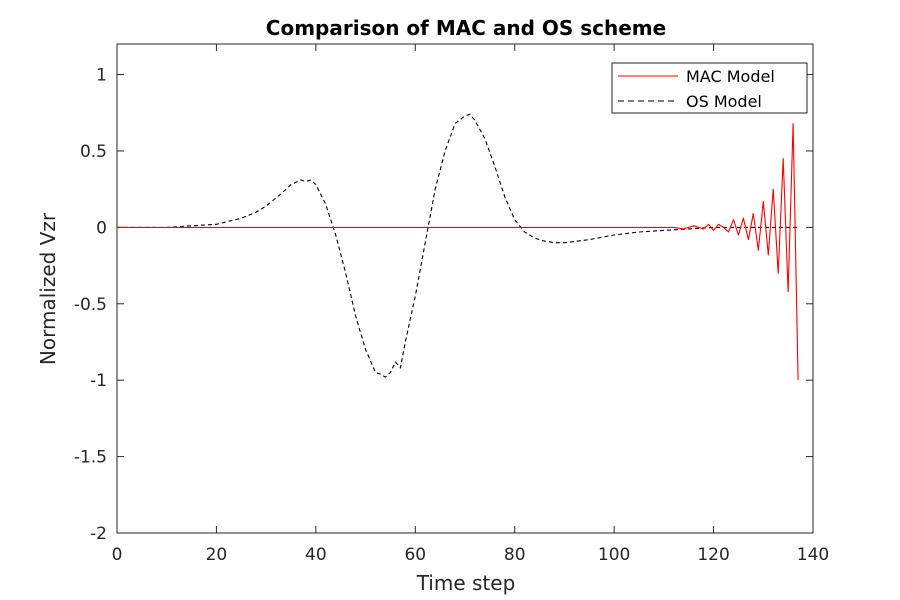 Image resolution: width=900 pixels, height=600 pixels. Describe the element at coordinates (90, 305) in the screenshot. I see `y-tick-label: -0.5` at that location.